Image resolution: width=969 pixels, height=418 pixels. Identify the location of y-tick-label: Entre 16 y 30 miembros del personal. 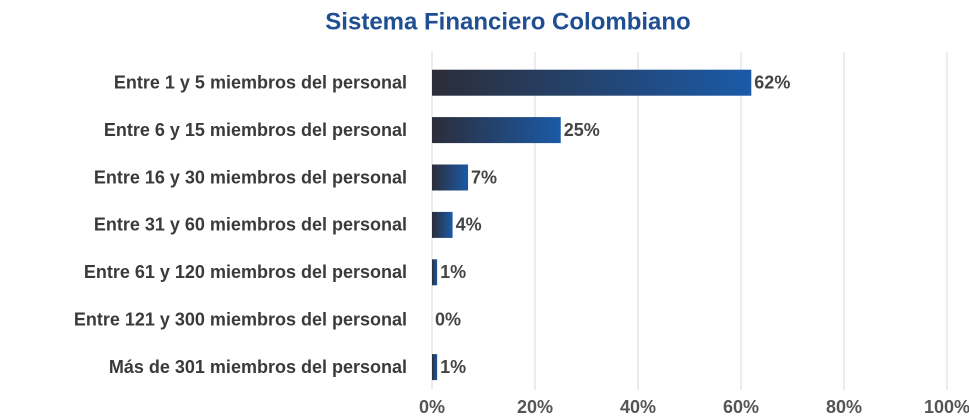
(250, 177).